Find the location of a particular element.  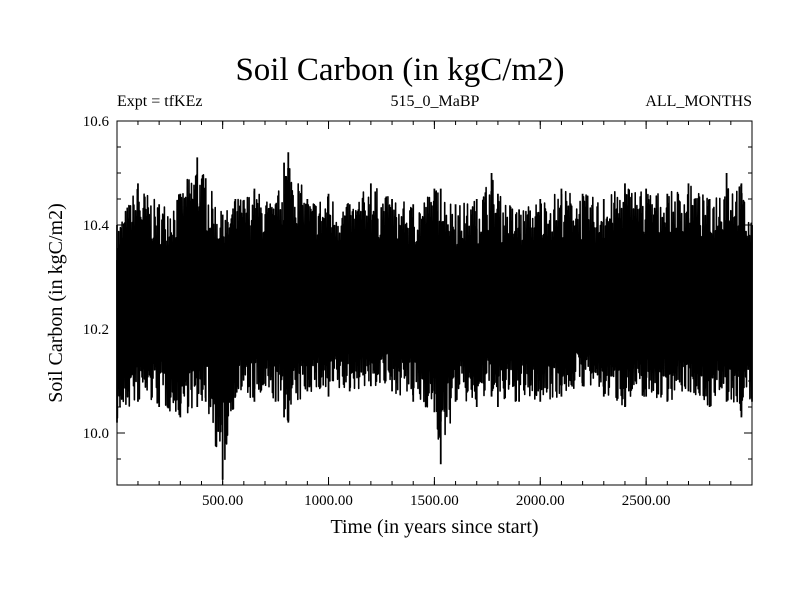

x-tick-label: 2500.00 is located at coordinates (646, 501).